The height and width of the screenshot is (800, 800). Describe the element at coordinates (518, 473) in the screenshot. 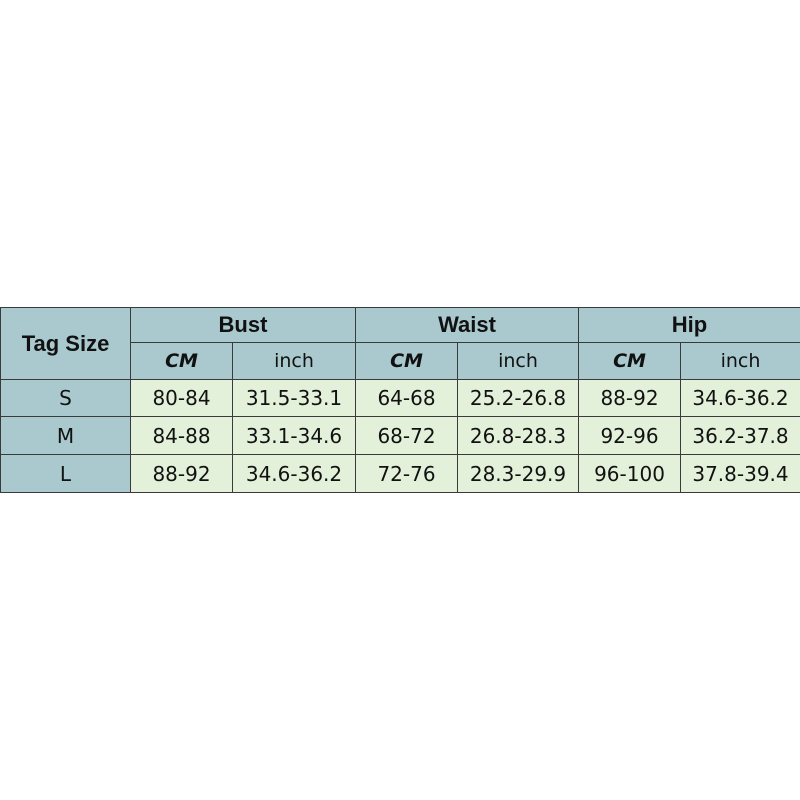

I see `measurement: 28.3-29.9` at that location.